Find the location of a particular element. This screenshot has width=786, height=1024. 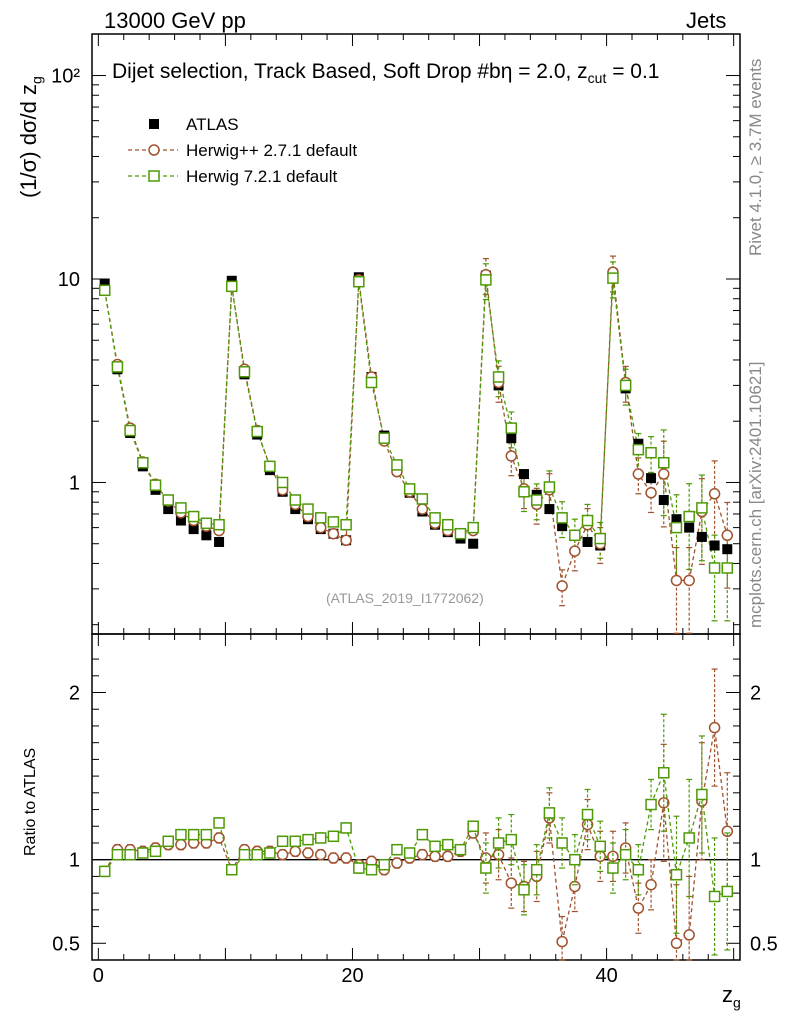

y-axis-title: (1/σ) dσ/d zg is located at coordinates (30, 137).